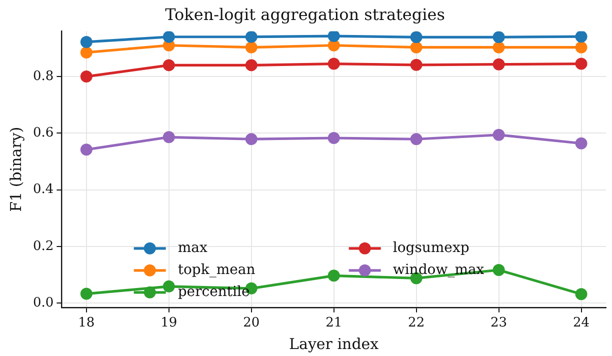  I want to click on legend-label: percentile, so click(214, 292).